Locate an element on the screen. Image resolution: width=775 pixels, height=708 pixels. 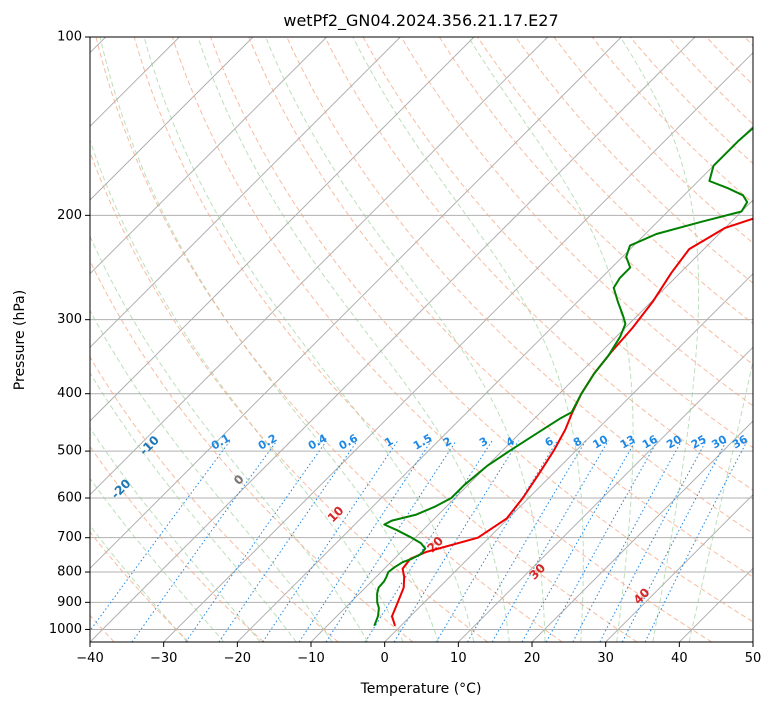
y-axis-ticks: 100 200 300 400 500 600 700 800 900 1000 is located at coordinates (69, 333).